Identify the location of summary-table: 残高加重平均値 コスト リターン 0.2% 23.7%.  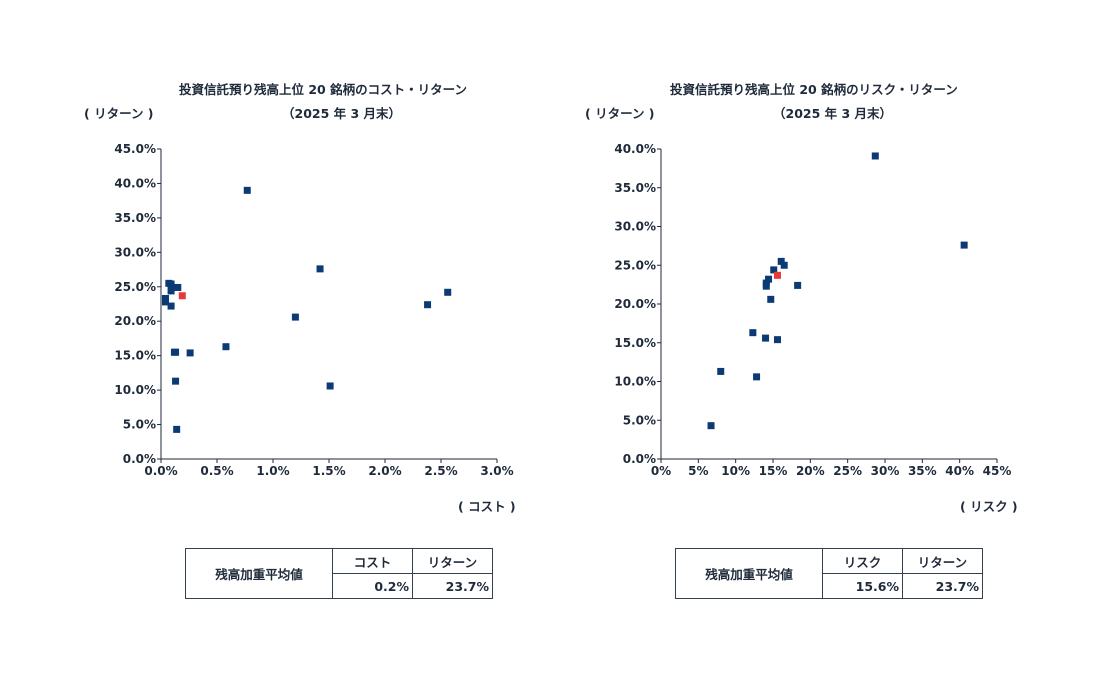
(339, 573).